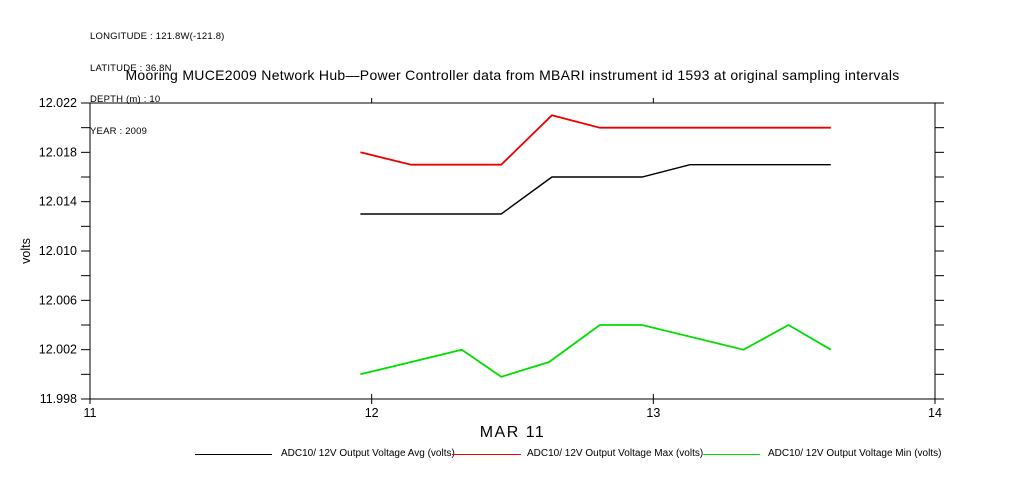  I want to click on svg-text: 12, so click(372, 413).